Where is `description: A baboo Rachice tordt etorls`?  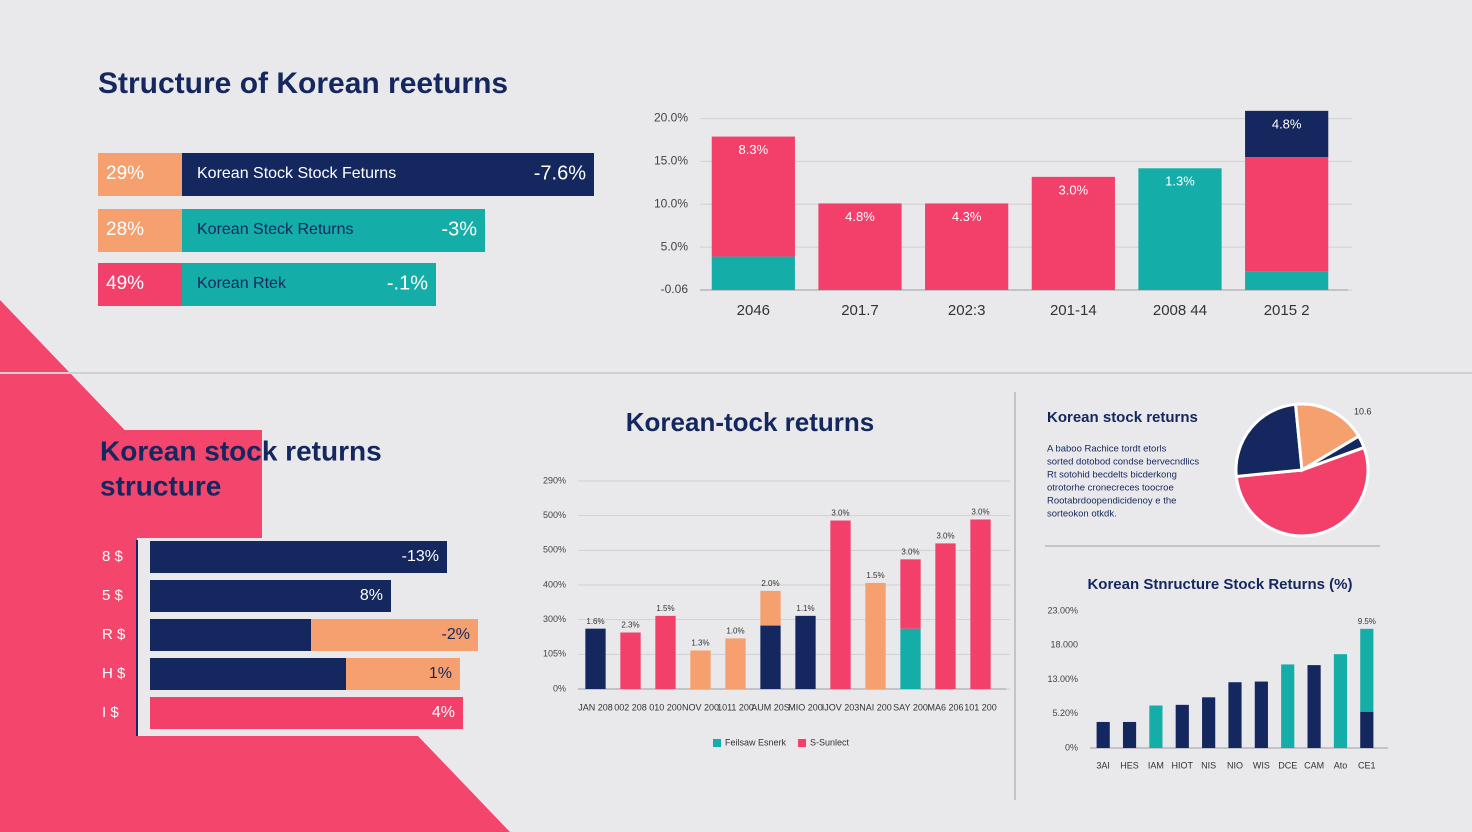
description: A baboo Rachice tordt etorls is located at coordinates (1107, 449).